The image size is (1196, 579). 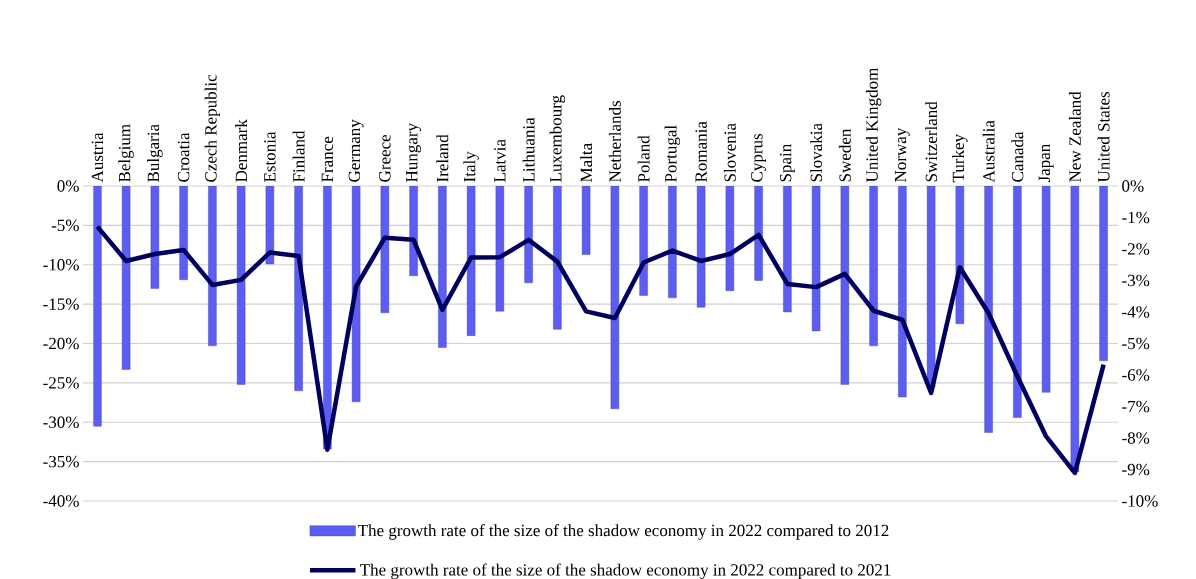 I want to click on x-tick-label: Lithuania, so click(x=528, y=149).